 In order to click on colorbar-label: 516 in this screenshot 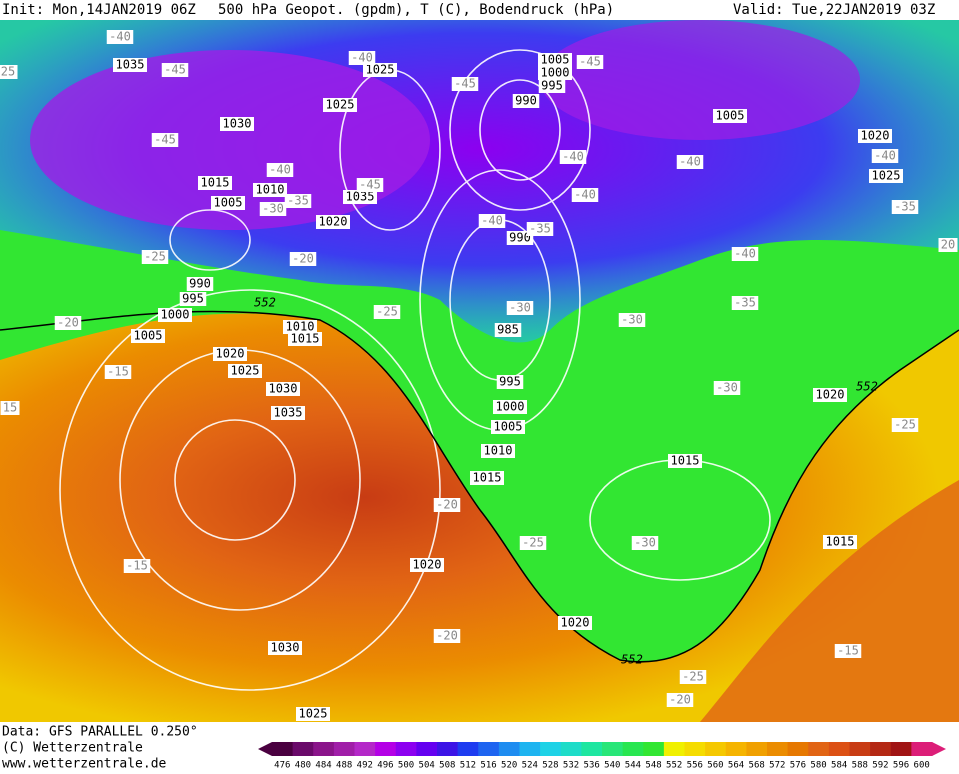, I will do `click(488, 766)`.